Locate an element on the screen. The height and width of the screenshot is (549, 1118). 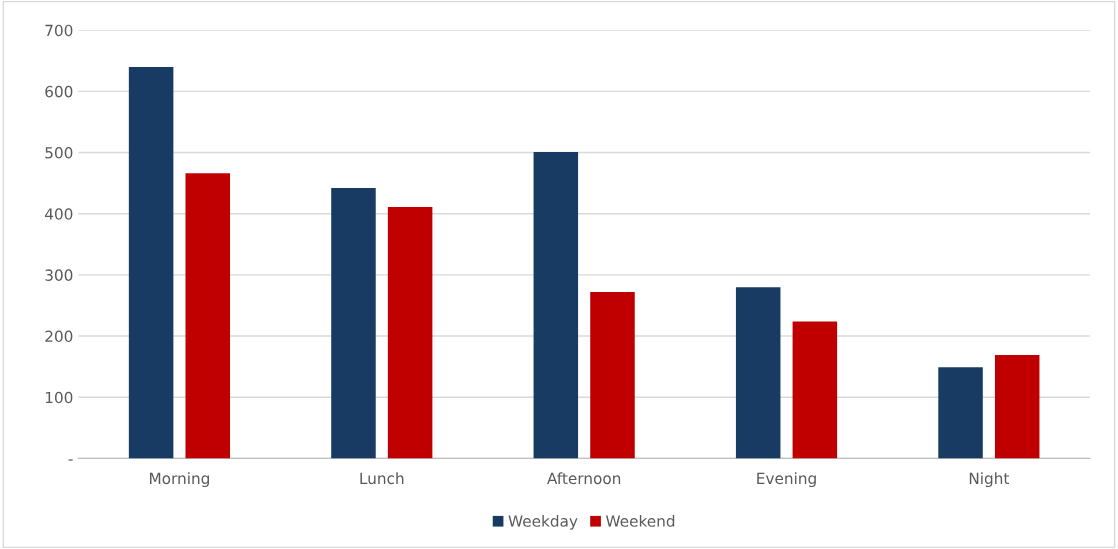
y-tick-label: - is located at coordinates (70, 460).